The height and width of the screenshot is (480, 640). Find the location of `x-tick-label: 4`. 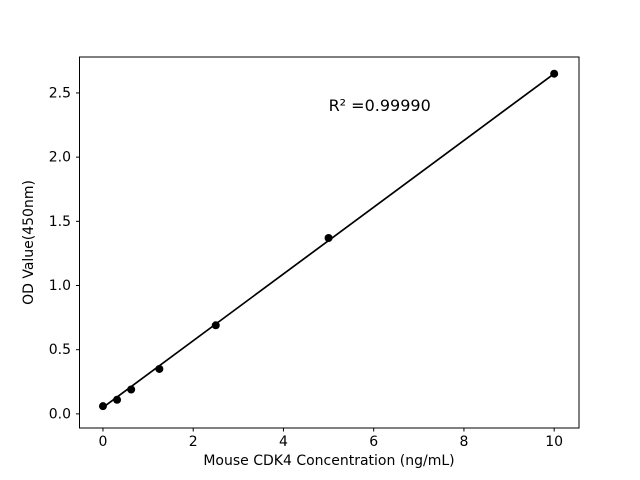

x-tick-label: 4 is located at coordinates (283, 442).